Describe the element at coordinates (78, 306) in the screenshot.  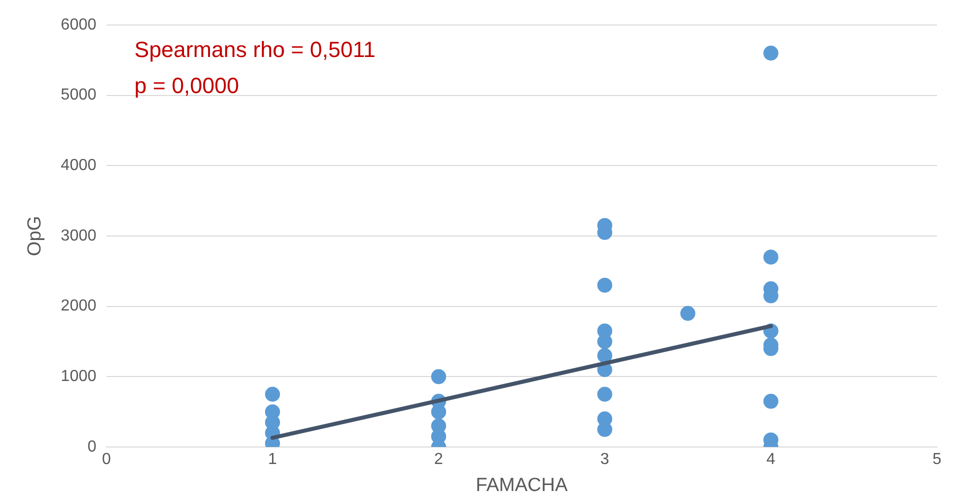
I see `y-tick-label: 2000` at that location.